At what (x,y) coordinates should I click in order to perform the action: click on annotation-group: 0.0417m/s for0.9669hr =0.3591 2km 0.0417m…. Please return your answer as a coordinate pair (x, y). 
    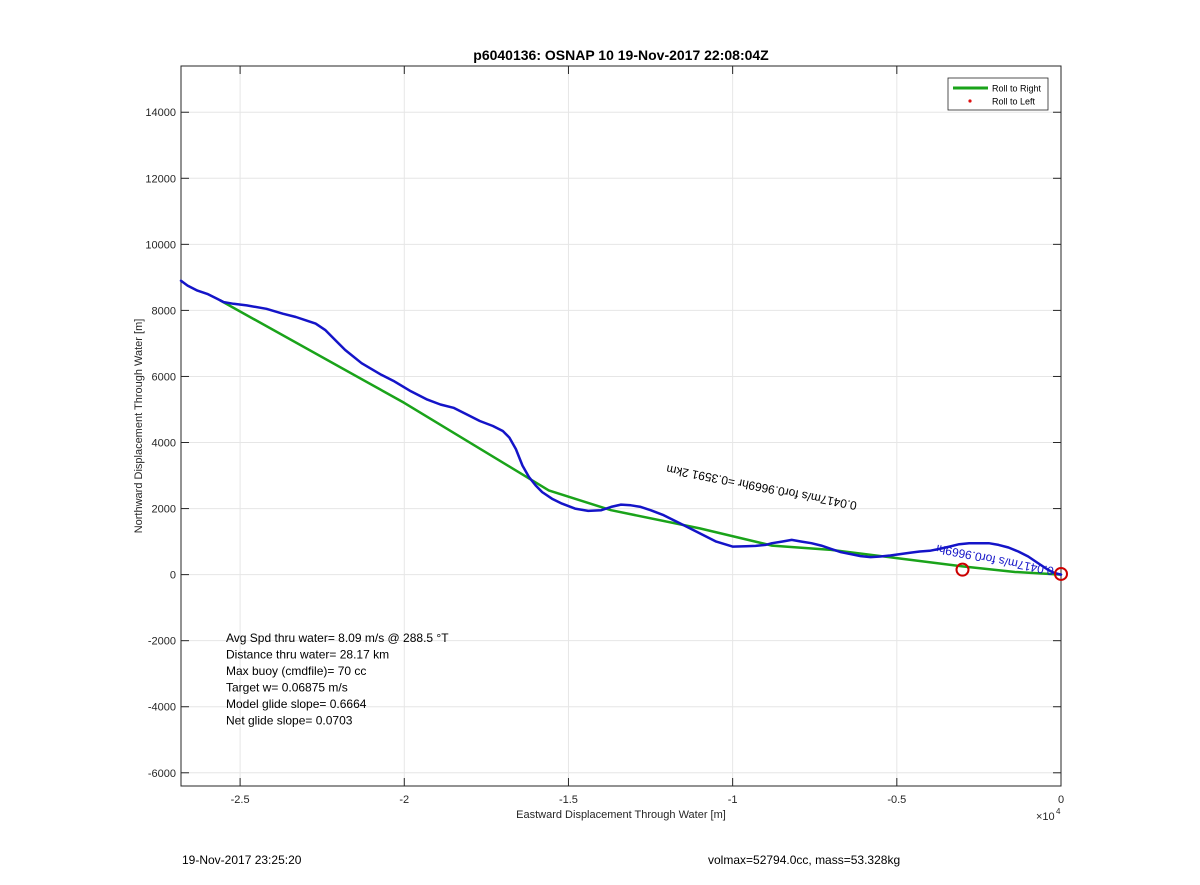
    Looking at the image, I should click on (860, 520).